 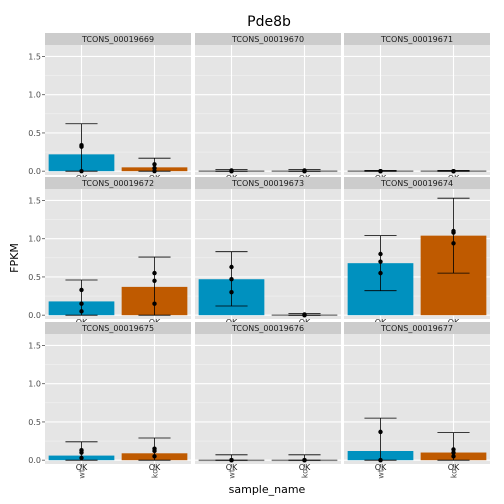 I want to click on facet-strip-label: TCONS_00019674, so click(x=416, y=183).